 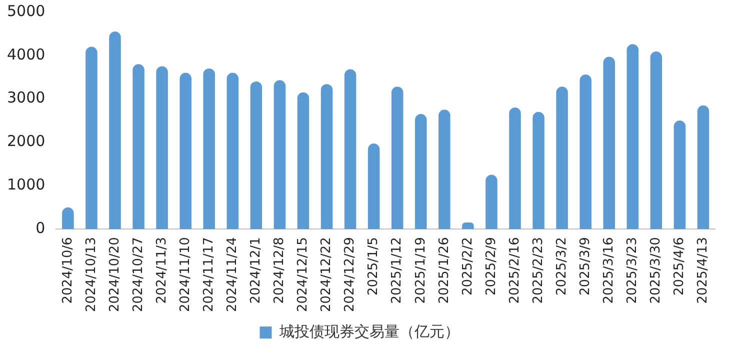 I want to click on x-tick-label: 2024/11/24, so click(x=232, y=274).